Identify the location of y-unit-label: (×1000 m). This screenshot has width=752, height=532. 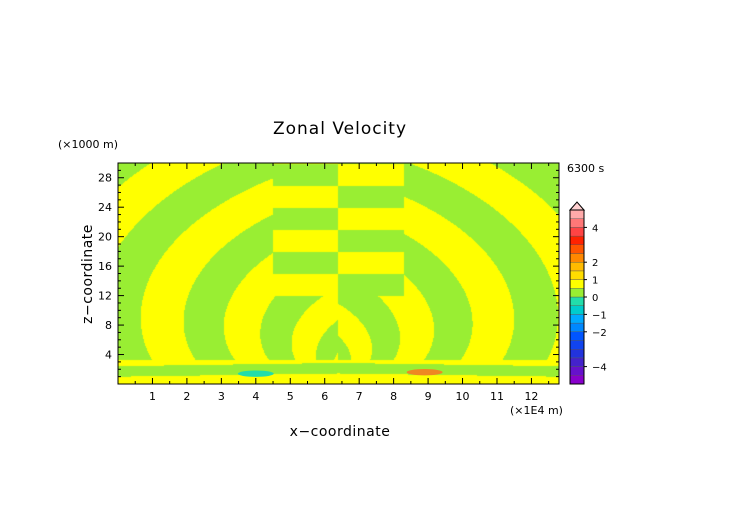
(88, 144).